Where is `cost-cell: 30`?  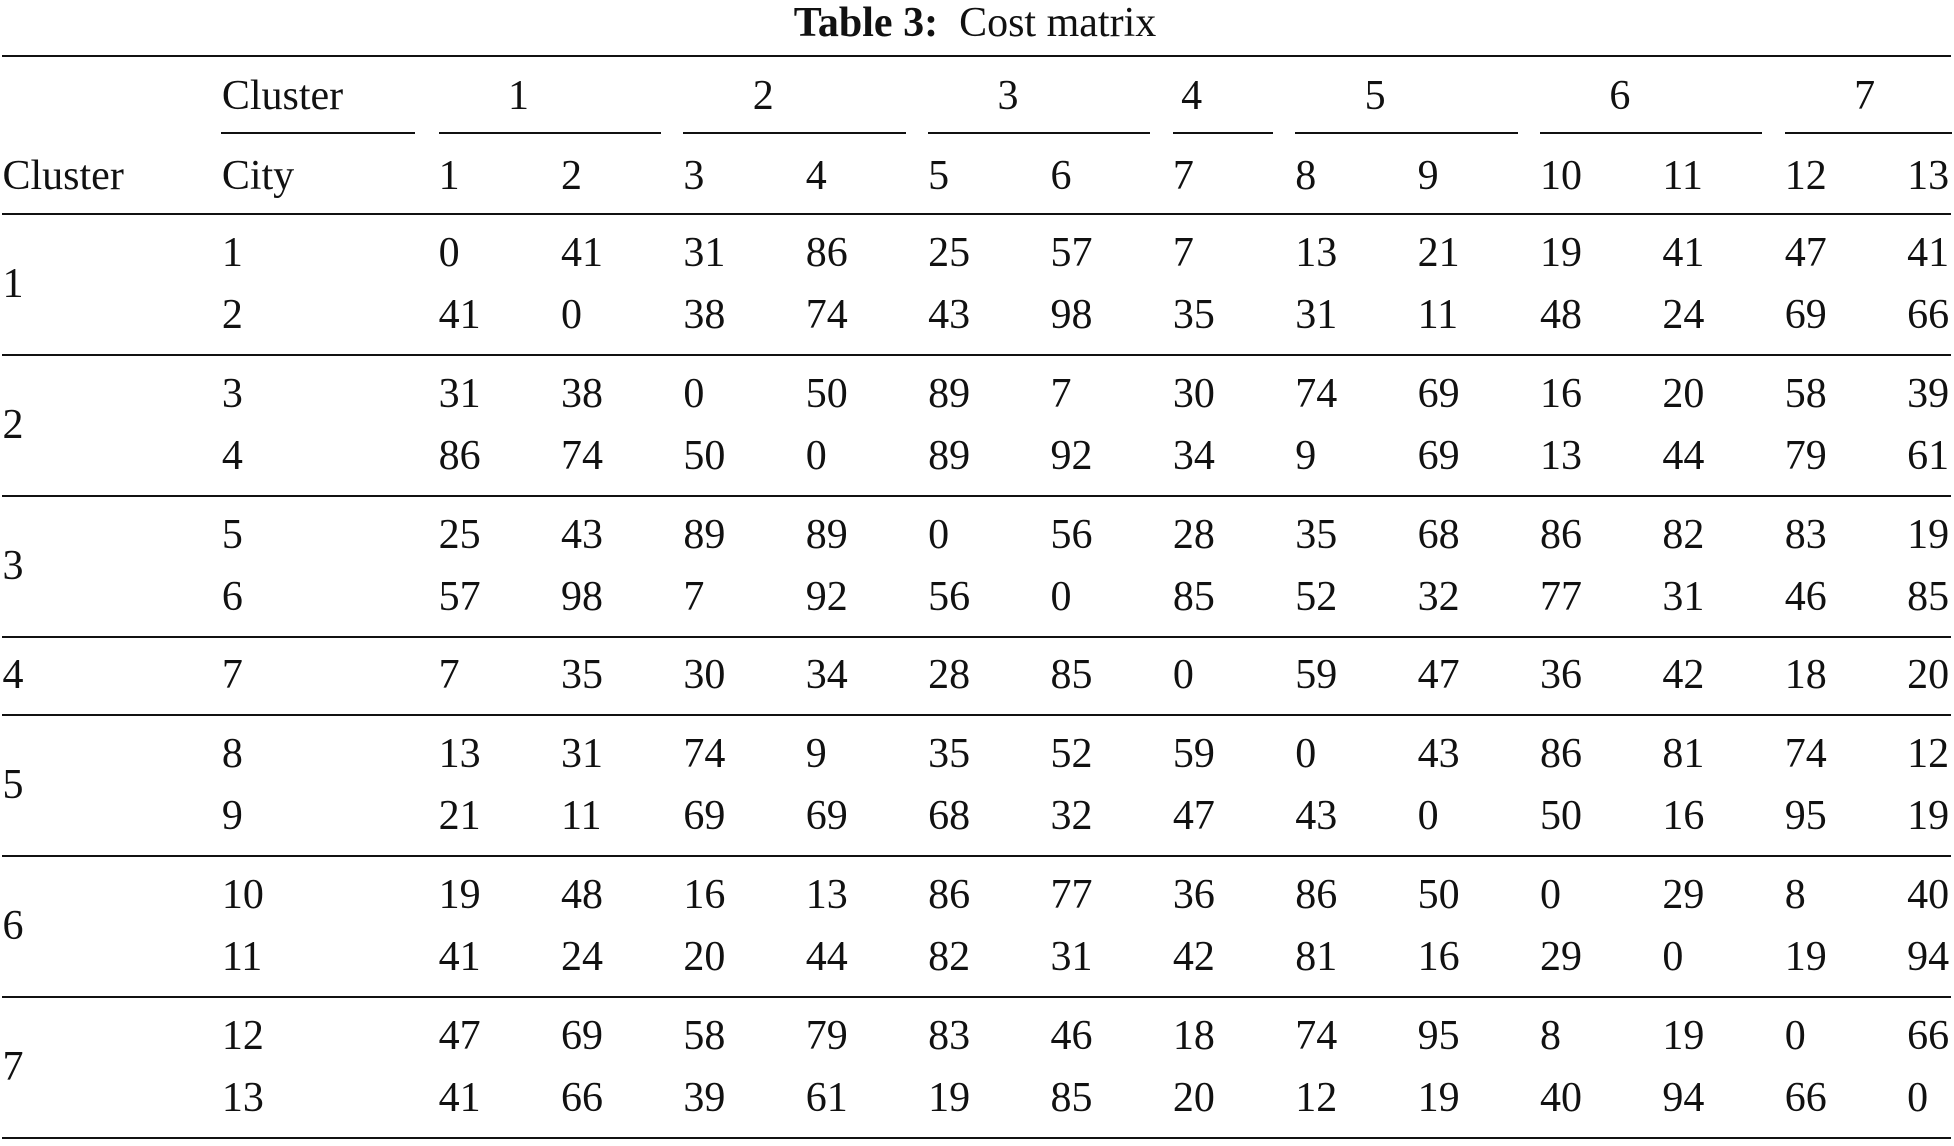
cost-cell: 30 is located at coordinates (1193, 393).